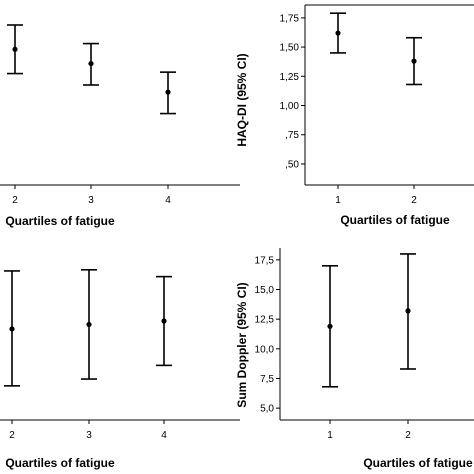  Describe the element at coordinates (267, 379) in the screenshot. I see `y-tick-label: 7,5` at that location.